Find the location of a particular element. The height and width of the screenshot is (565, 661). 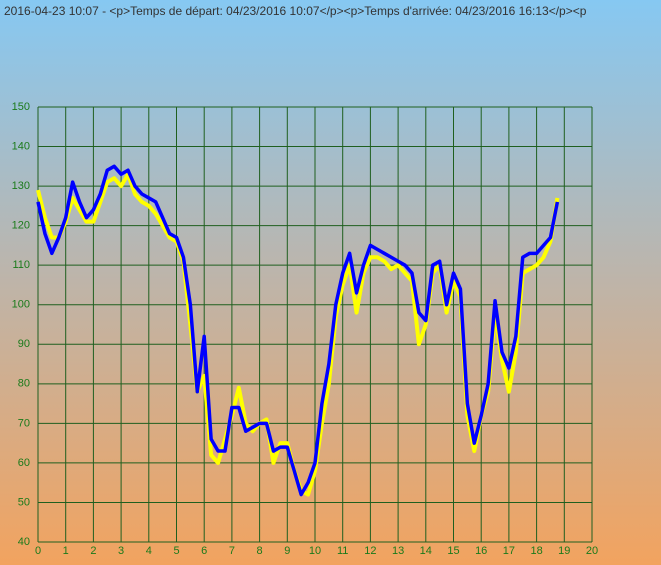

x-tick-label: 10 is located at coordinates (315, 551).